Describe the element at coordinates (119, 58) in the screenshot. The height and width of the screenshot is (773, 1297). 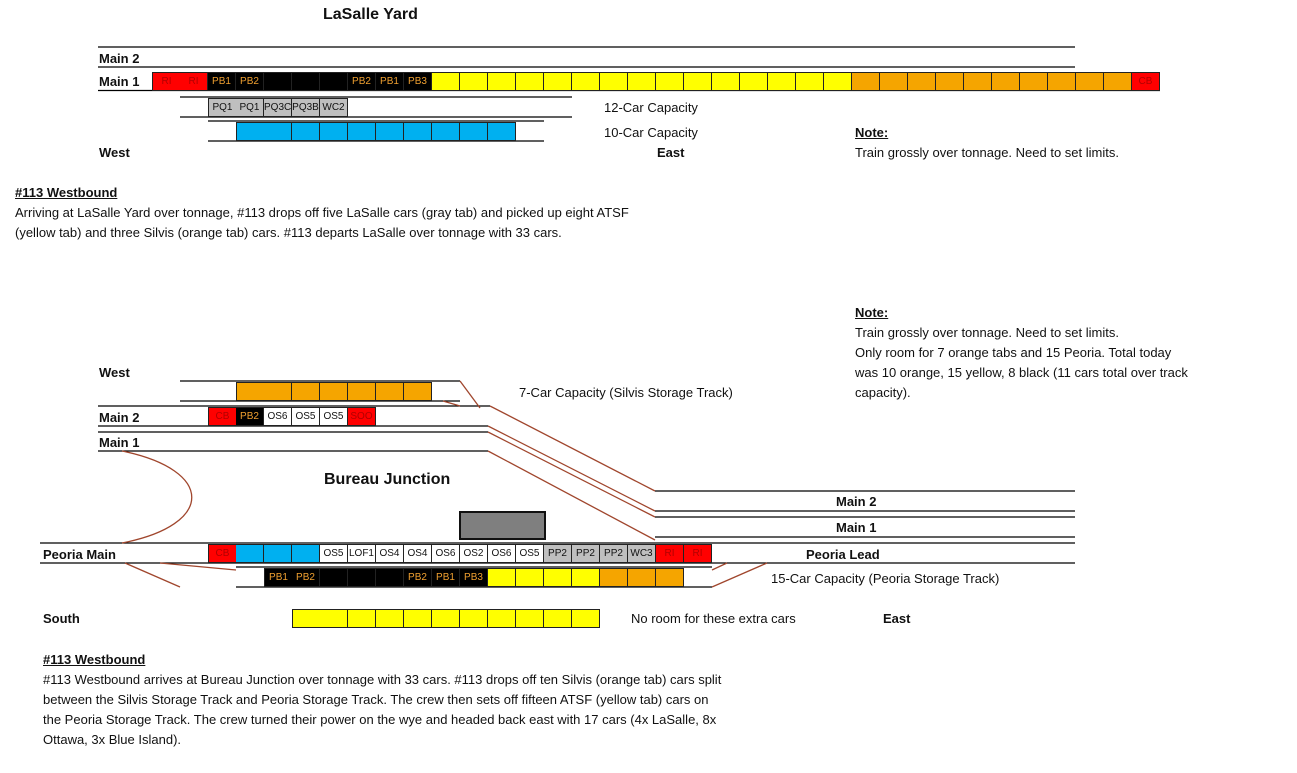
I see `main2-label: Main 2` at that location.